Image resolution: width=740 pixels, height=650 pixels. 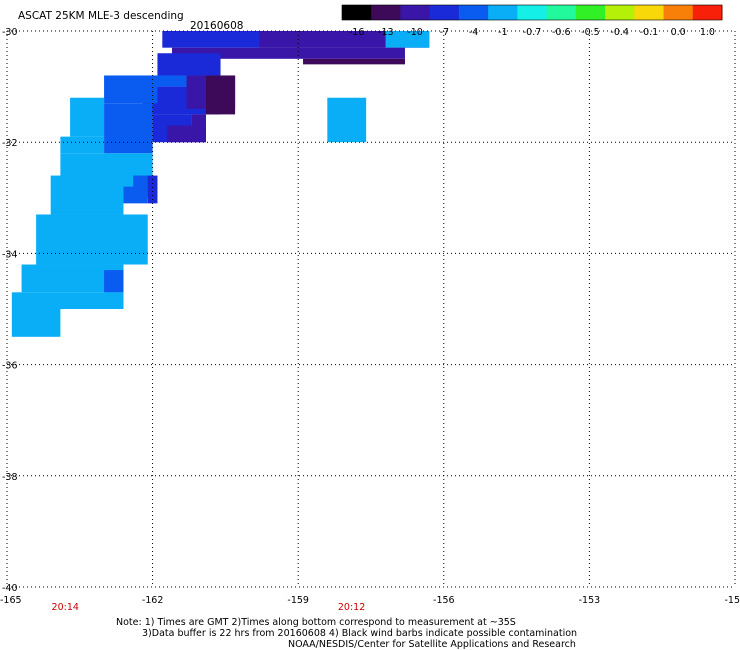 I want to click on y-tick-label: -38, so click(x=10, y=477).